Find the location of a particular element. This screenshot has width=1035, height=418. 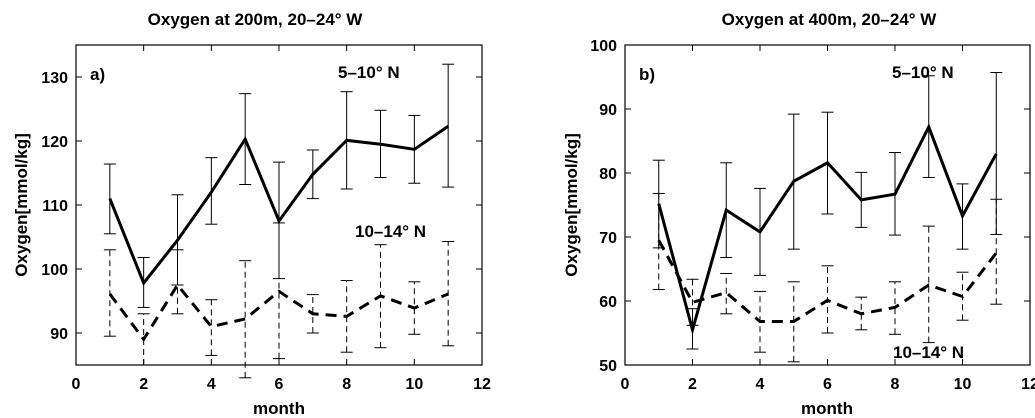

panel-a-ytick-label-1: 100 is located at coordinates (54, 270).